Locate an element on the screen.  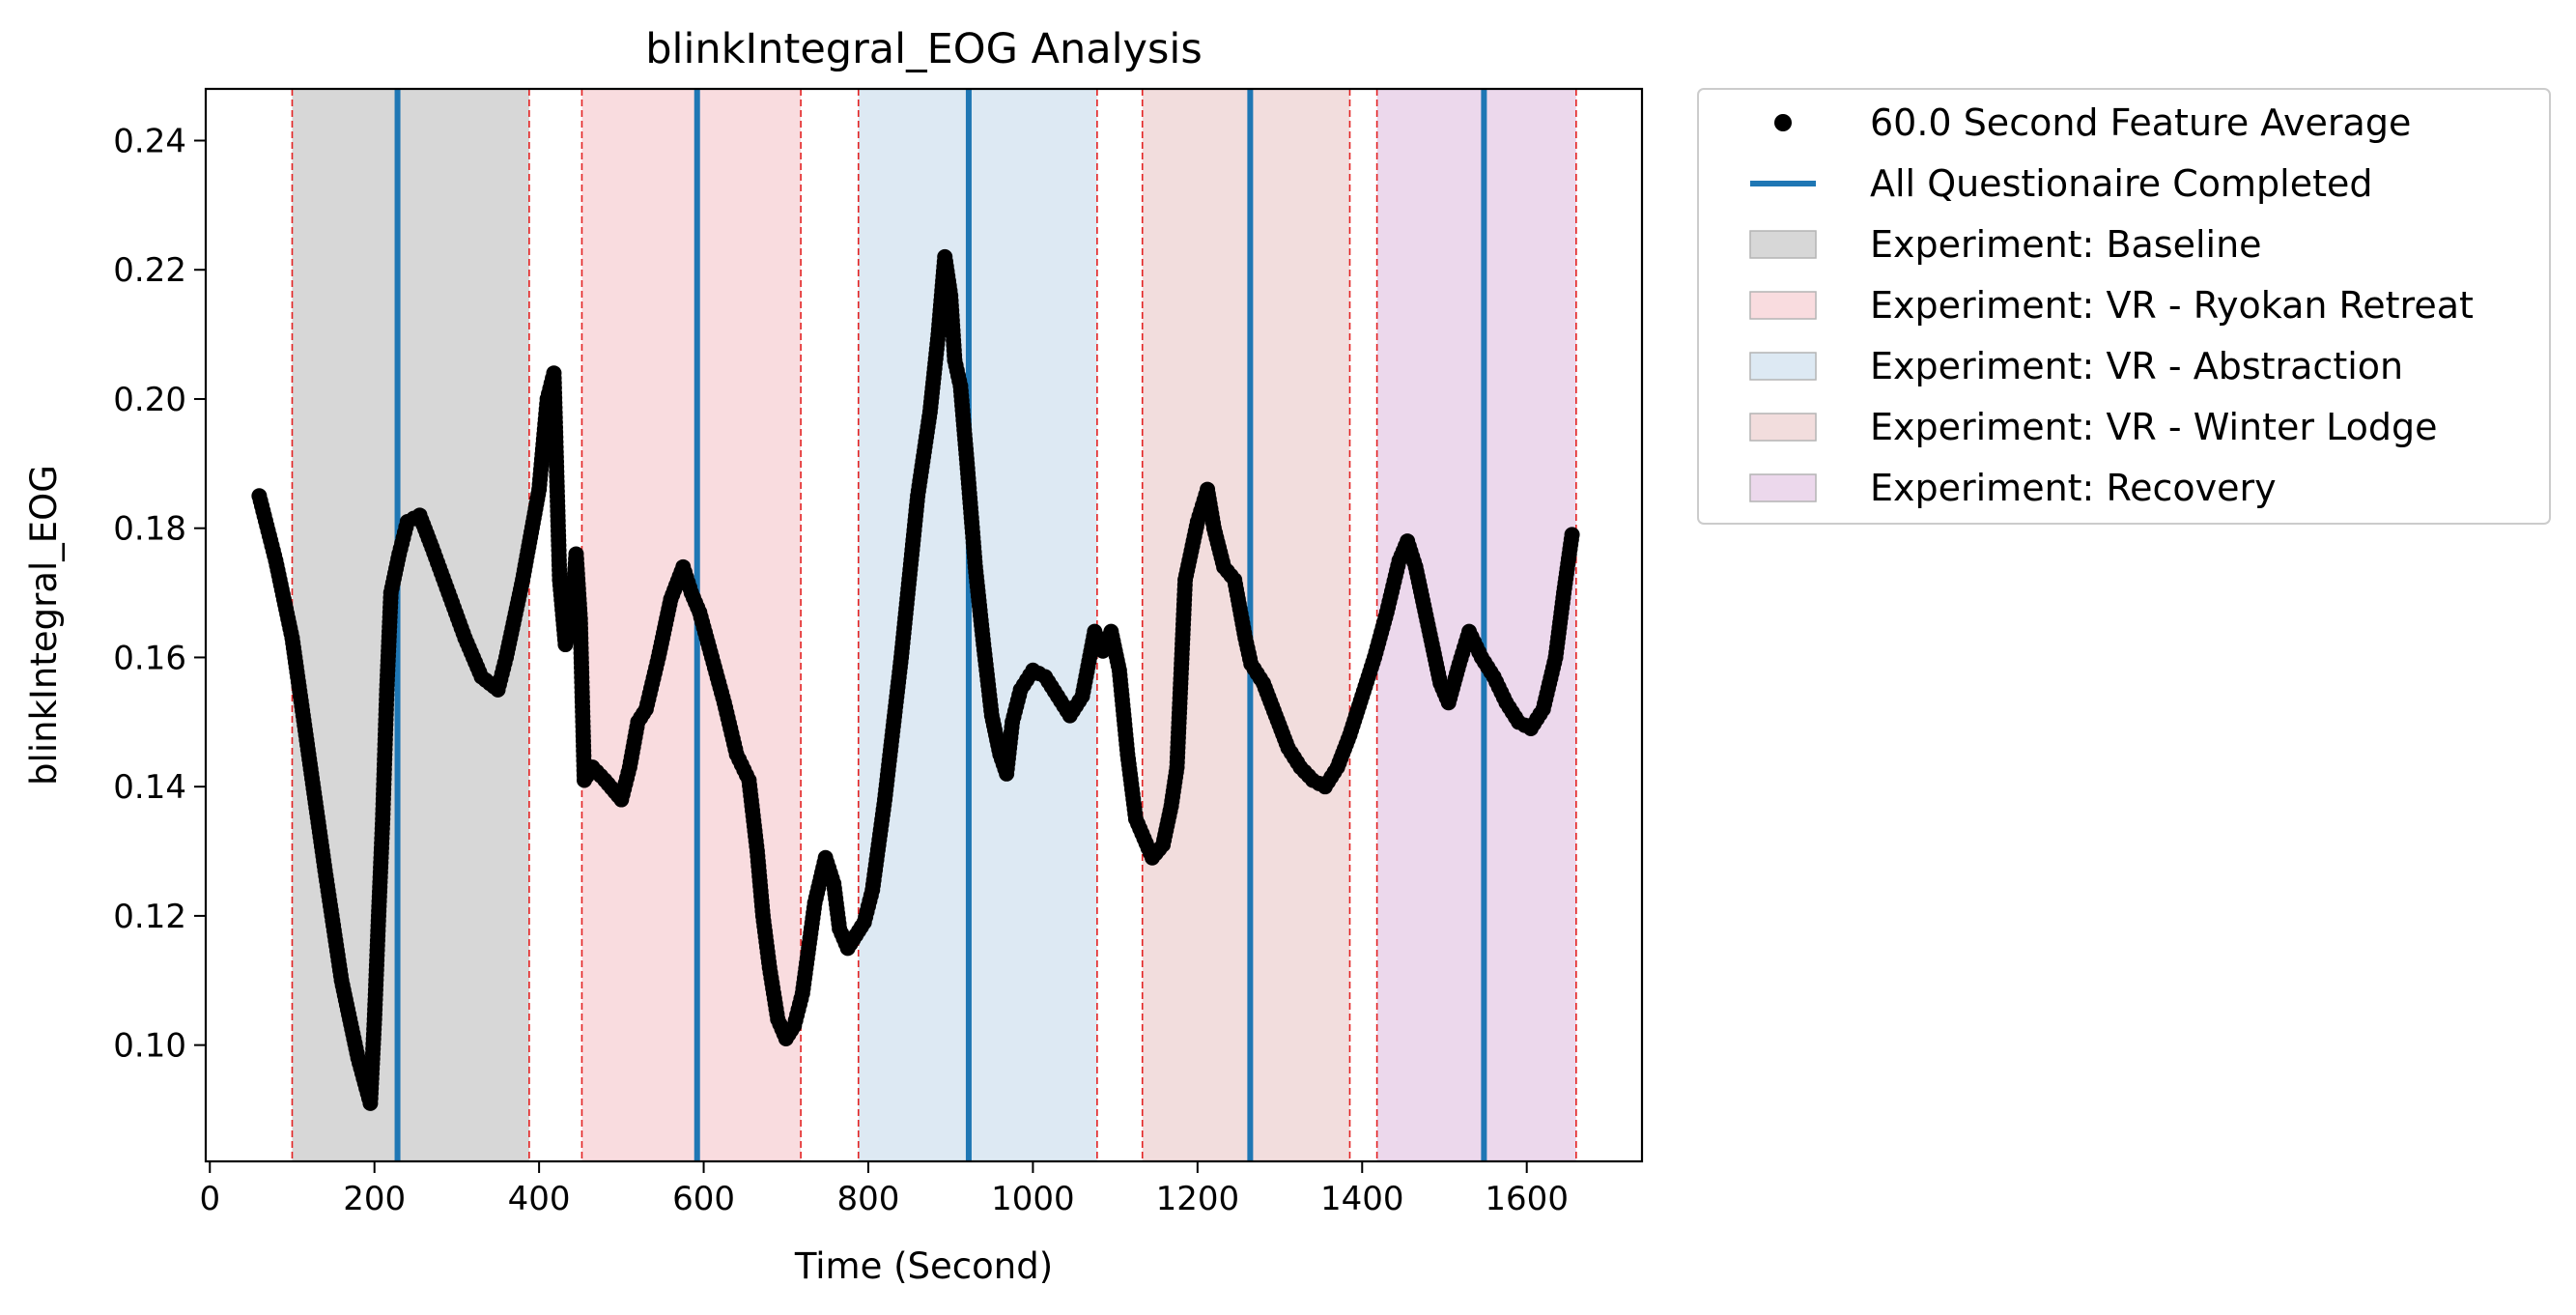
y-axis: 0.10 0.12 0.14 0.16 0.18 0.20 0.22 0.24 is located at coordinates (159, 594).